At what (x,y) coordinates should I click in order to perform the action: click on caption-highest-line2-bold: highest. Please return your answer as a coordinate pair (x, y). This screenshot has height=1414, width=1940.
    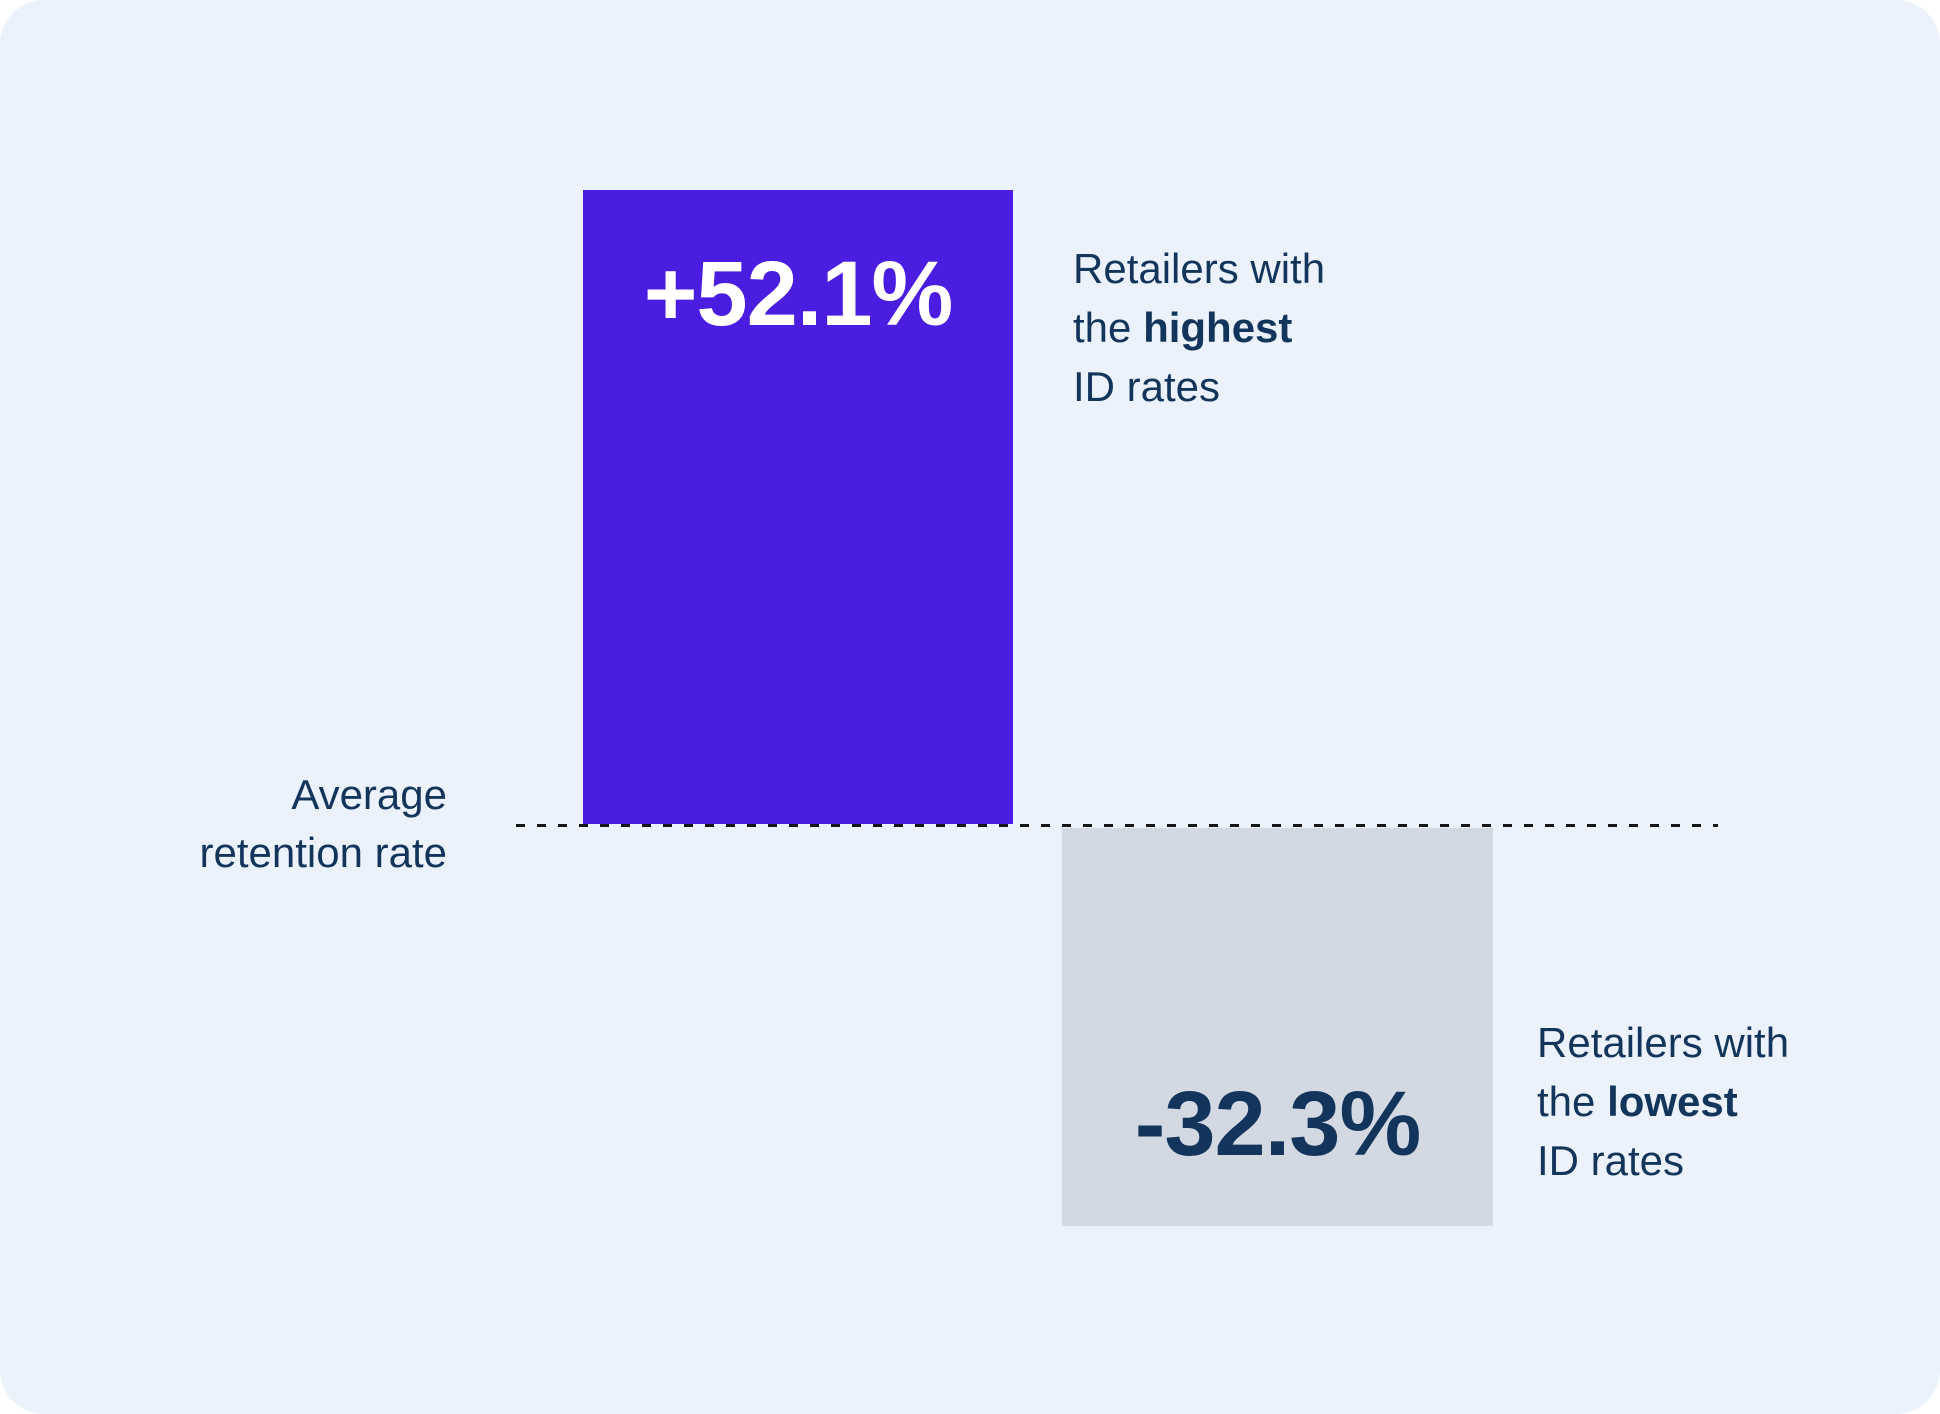
    Looking at the image, I should click on (1218, 327).